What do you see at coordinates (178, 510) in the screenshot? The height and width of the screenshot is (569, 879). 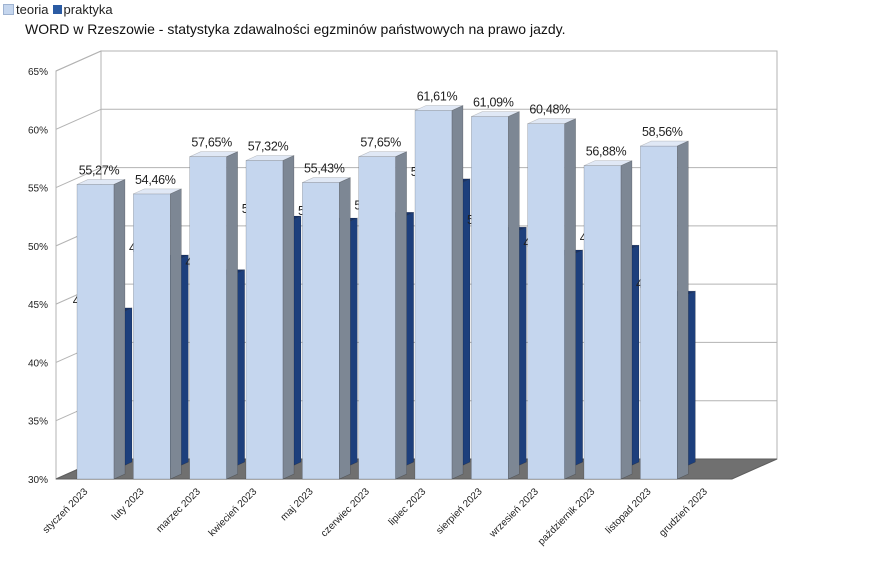 I see `x-tick-label: marzec 2023` at bounding box center [178, 510].